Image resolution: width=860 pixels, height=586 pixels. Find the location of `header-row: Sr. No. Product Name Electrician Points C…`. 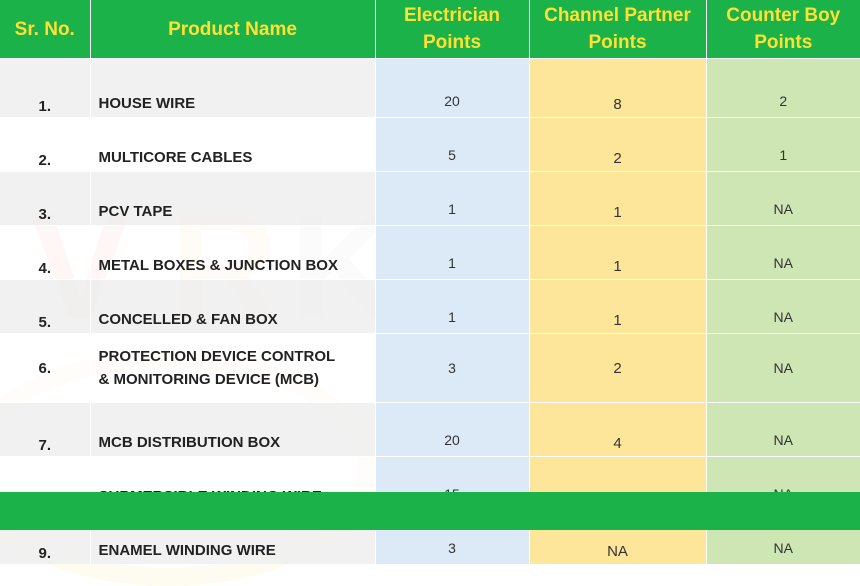

header-row: Sr. No. Product Name Electrician Points C… is located at coordinates (430, 29).